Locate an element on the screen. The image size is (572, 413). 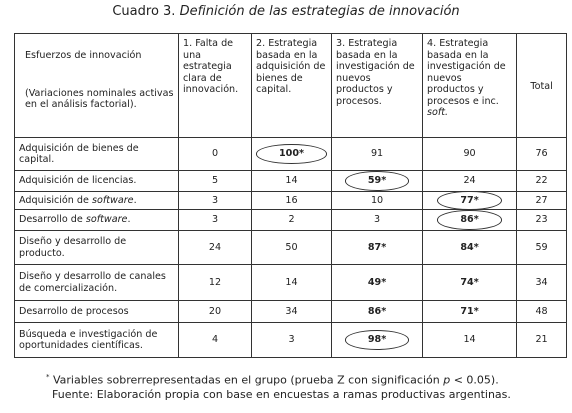
cell: 59* is located at coordinates (377, 181).